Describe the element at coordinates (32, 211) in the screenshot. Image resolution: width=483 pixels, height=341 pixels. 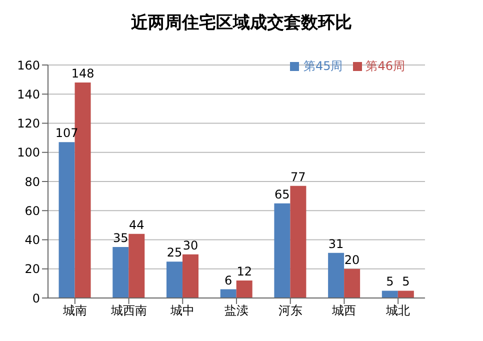
I see `y-tick-label: 60` at that location.